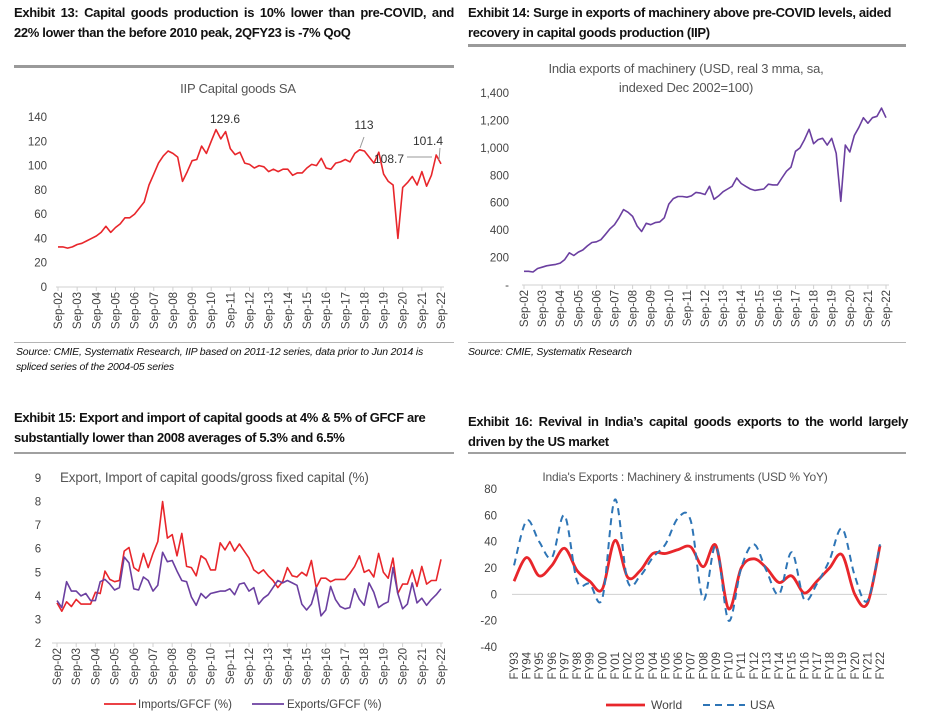 Image resolution: width=936 pixels, height=722 pixels. What do you see at coordinates (687, 45) in the screenshot?
I see `exhibit-14-rule` at bounding box center [687, 45].